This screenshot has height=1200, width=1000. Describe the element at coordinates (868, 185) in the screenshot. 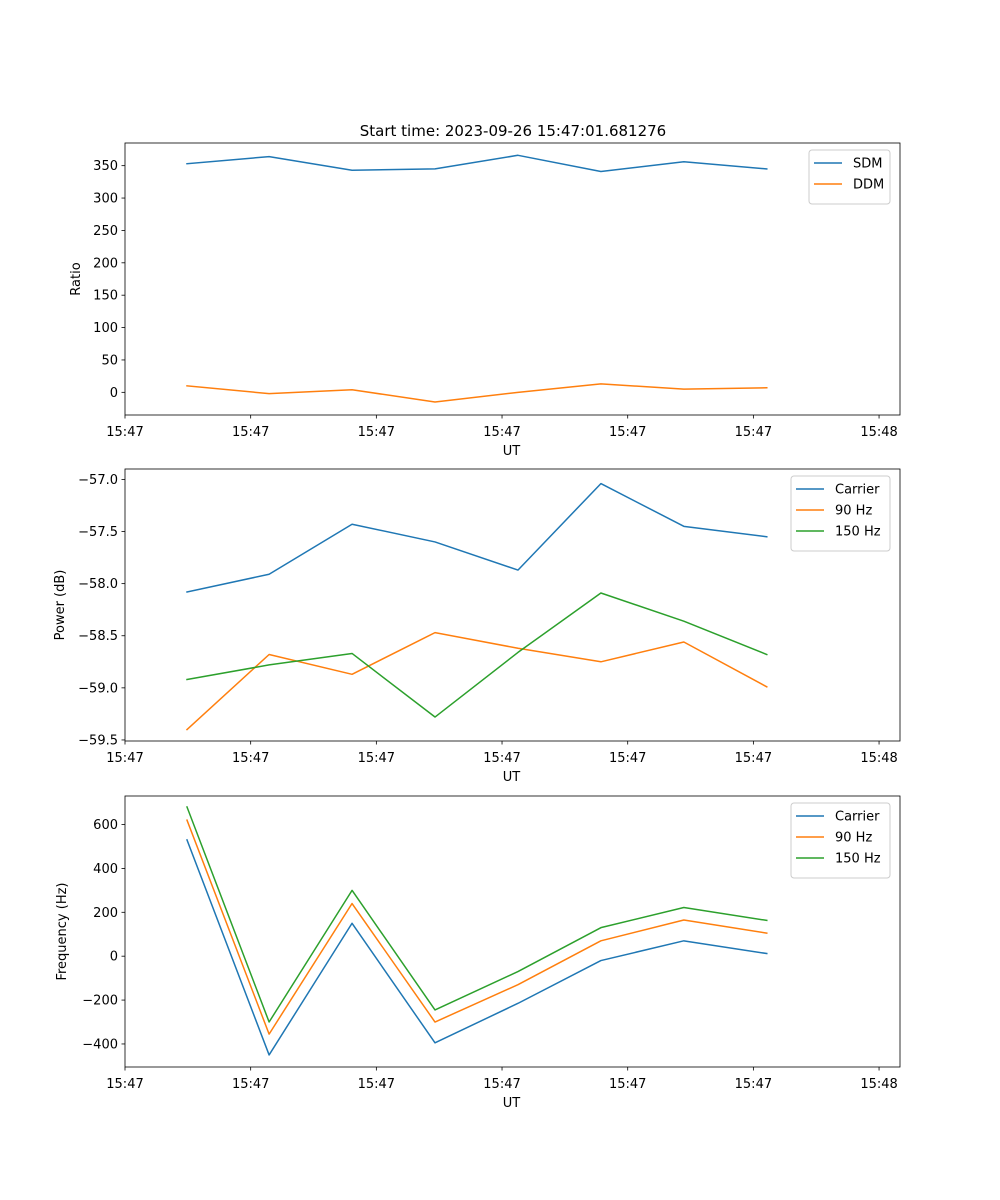

I see `legend-label: DDM` at that location.